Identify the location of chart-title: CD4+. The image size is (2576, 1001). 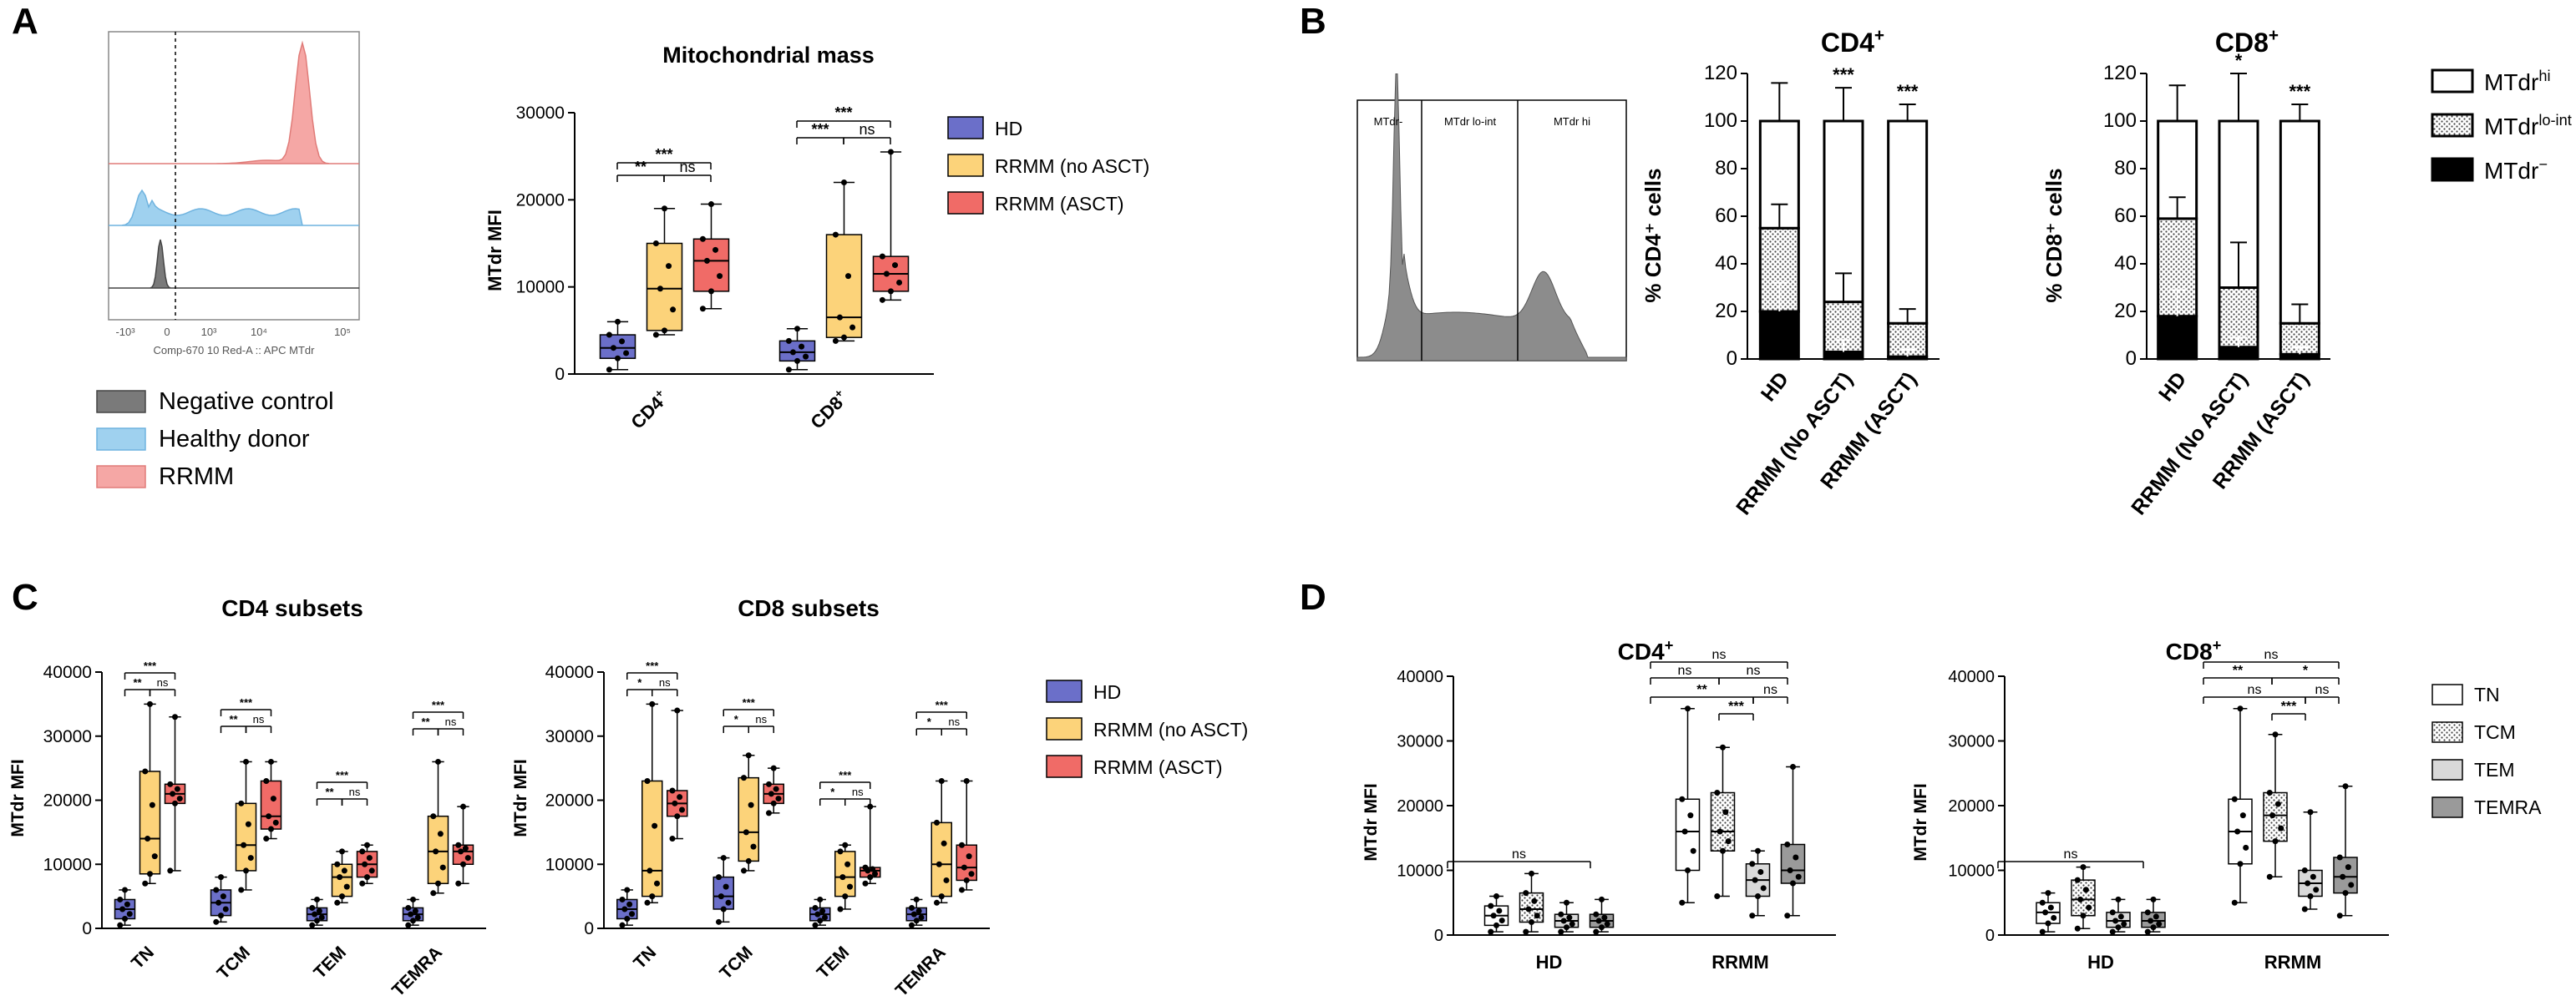
(1646, 651).